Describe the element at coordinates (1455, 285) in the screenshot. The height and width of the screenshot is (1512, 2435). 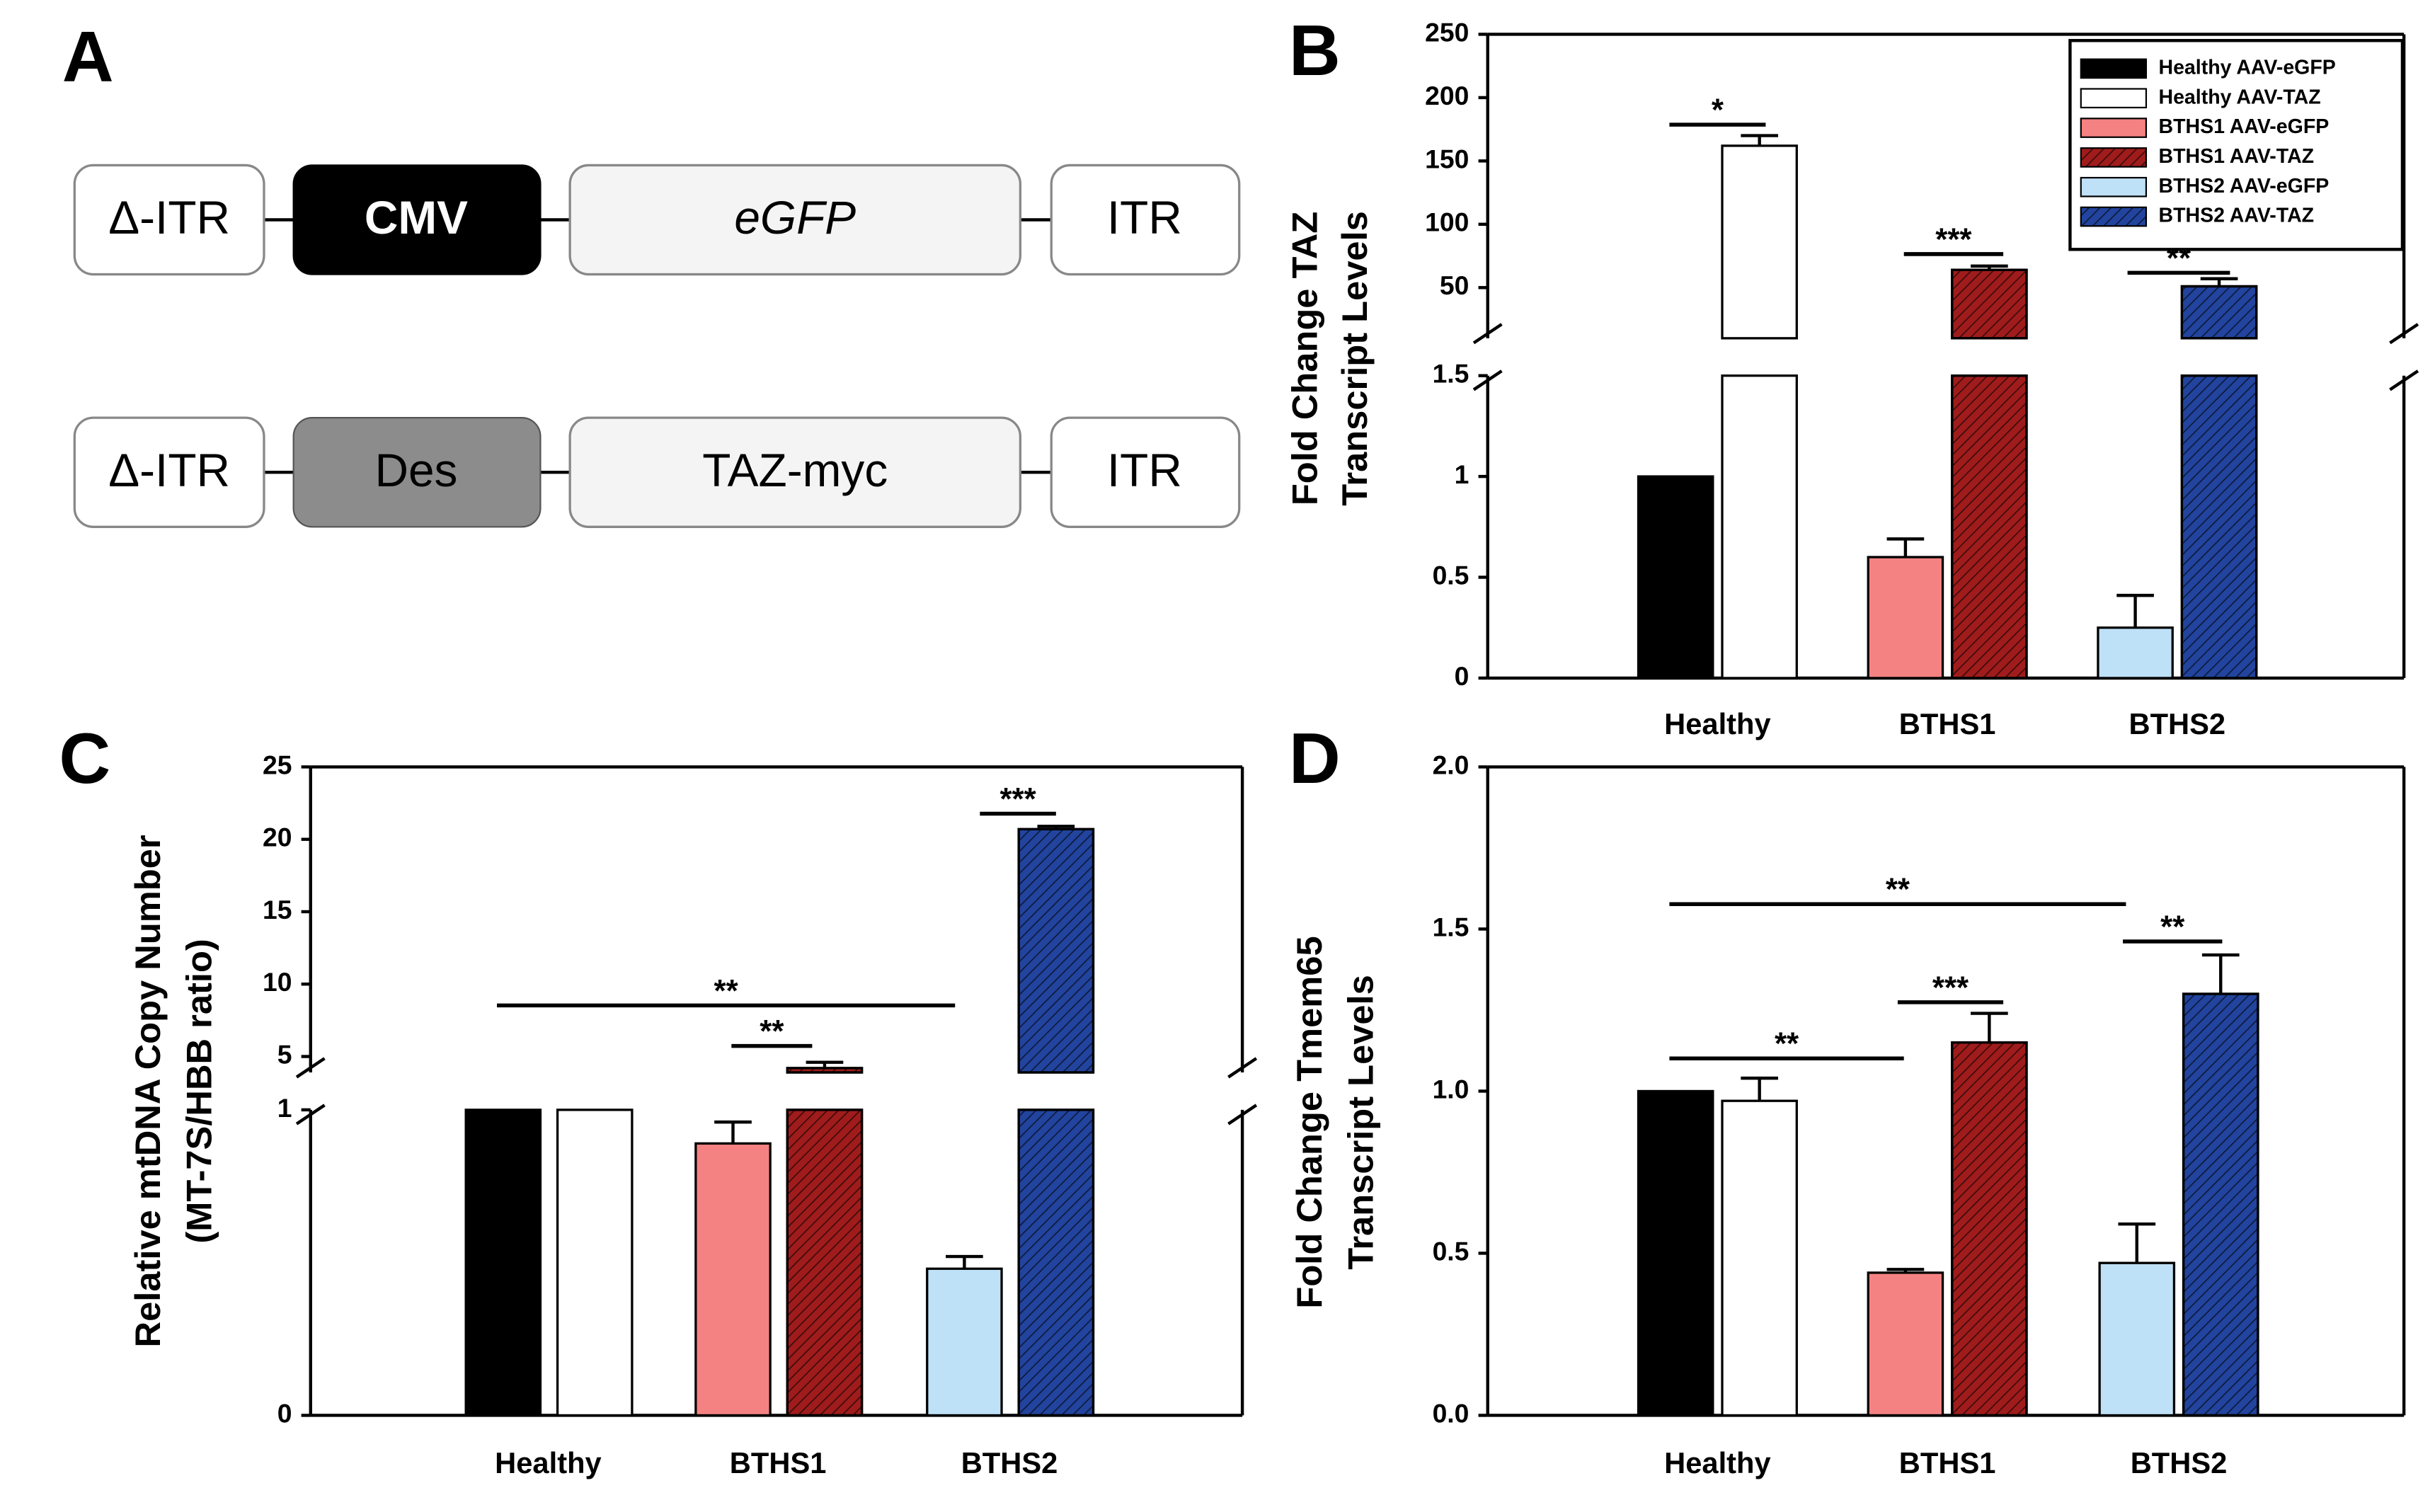
I see `y-tick-label: 50` at that location.